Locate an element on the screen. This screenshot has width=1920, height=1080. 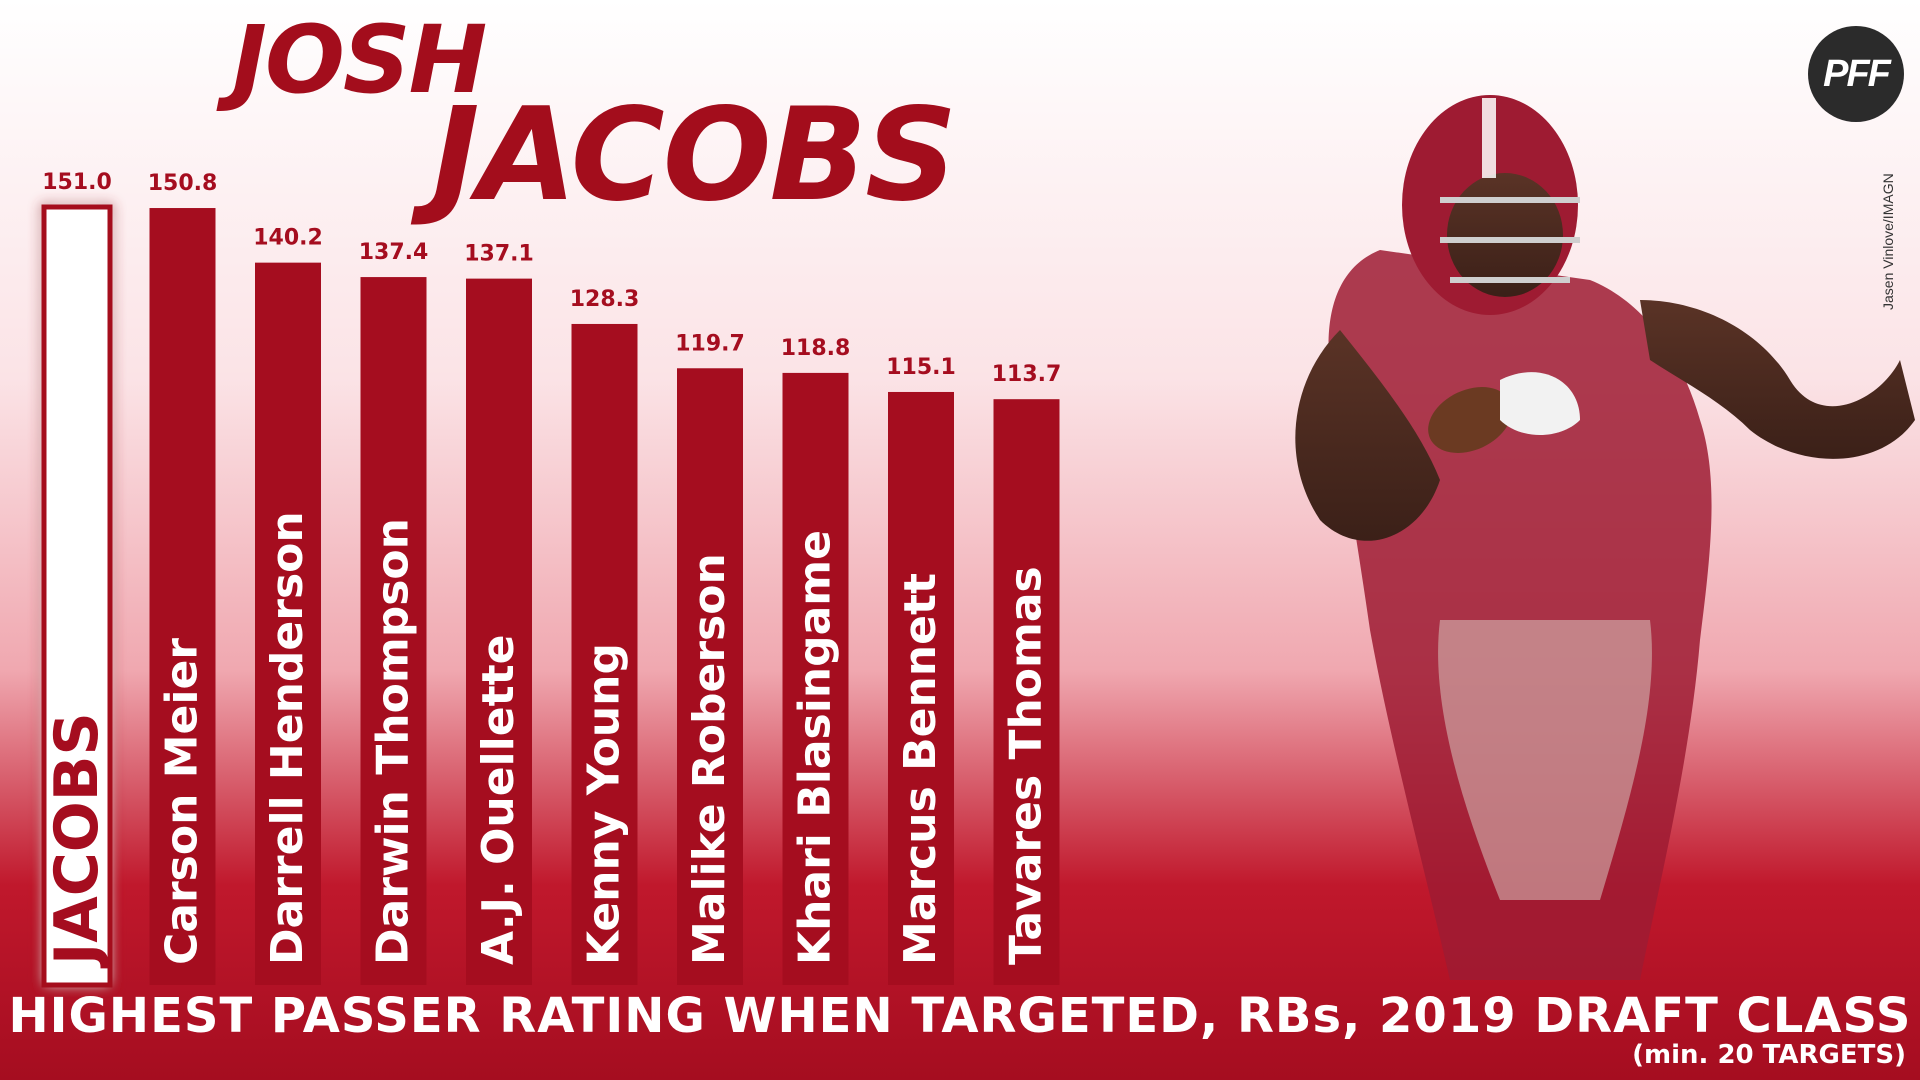
category-label-8: Marcus Bennett is located at coordinates (920, 769).